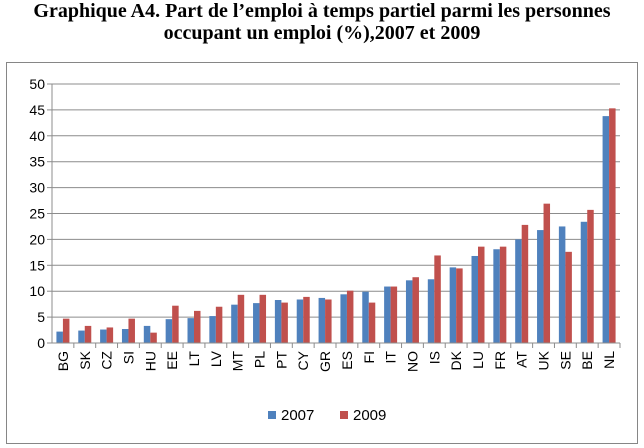 The width and height of the screenshot is (644, 448). I want to click on x-tick-label: LT, so click(194, 359).